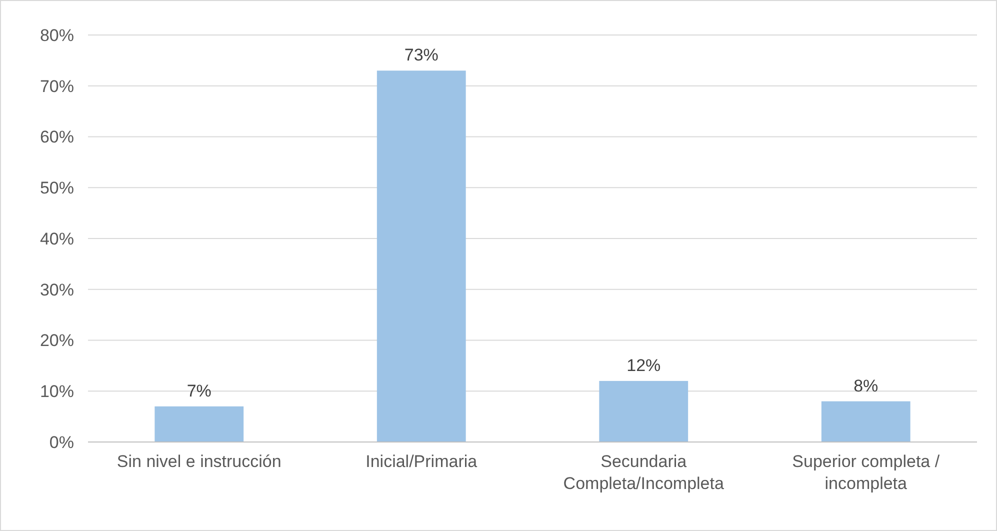  I want to click on data-label: 12%, so click(643, 365).